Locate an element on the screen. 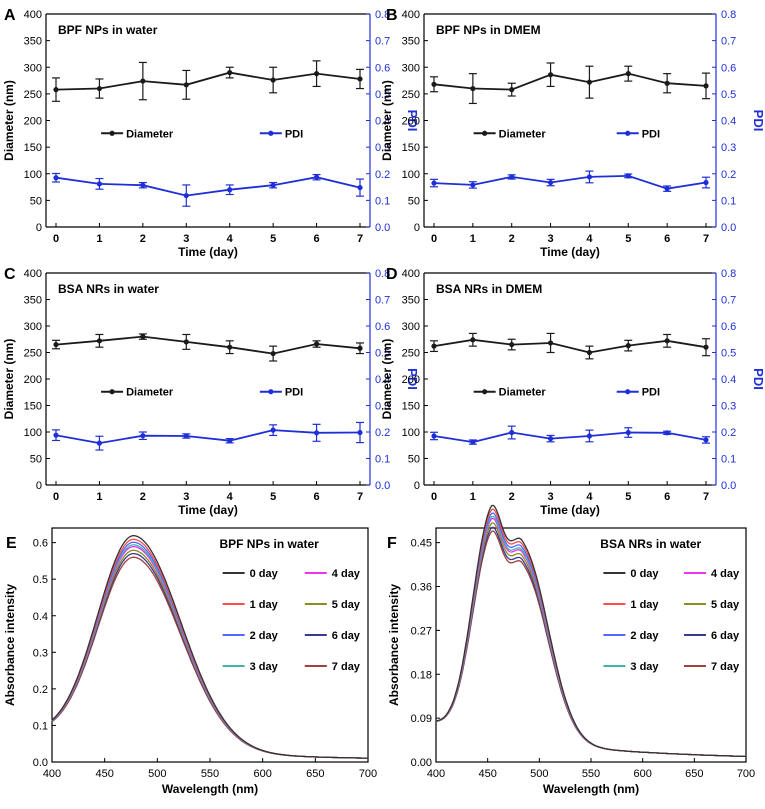  y-tick-label: 0.3 is located at coordinates (40, 653).